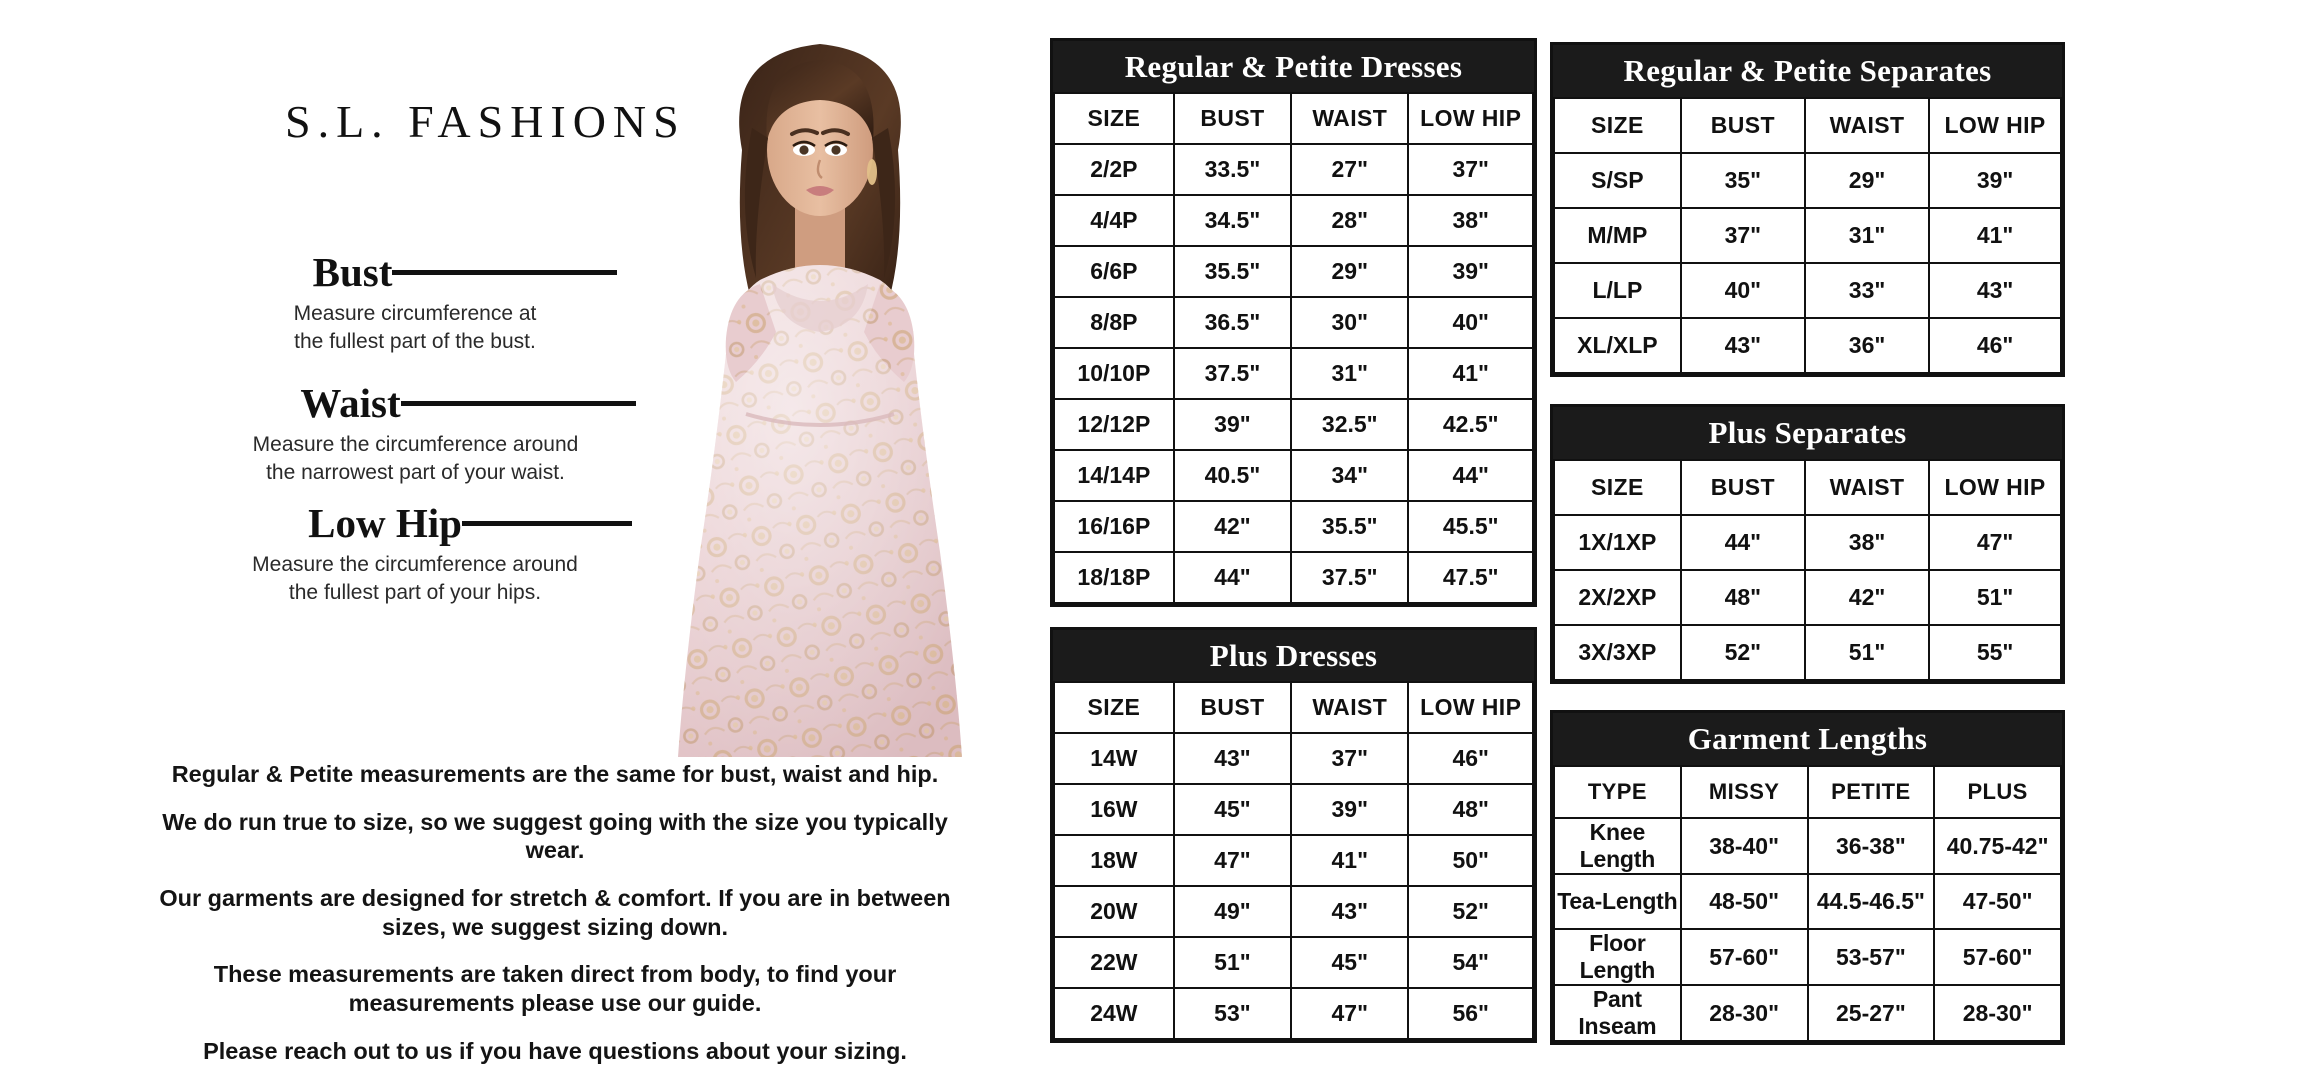 This screenshot has height=1080, width=2300. I want to click on cell-waist: 36", so click(1867, 345).